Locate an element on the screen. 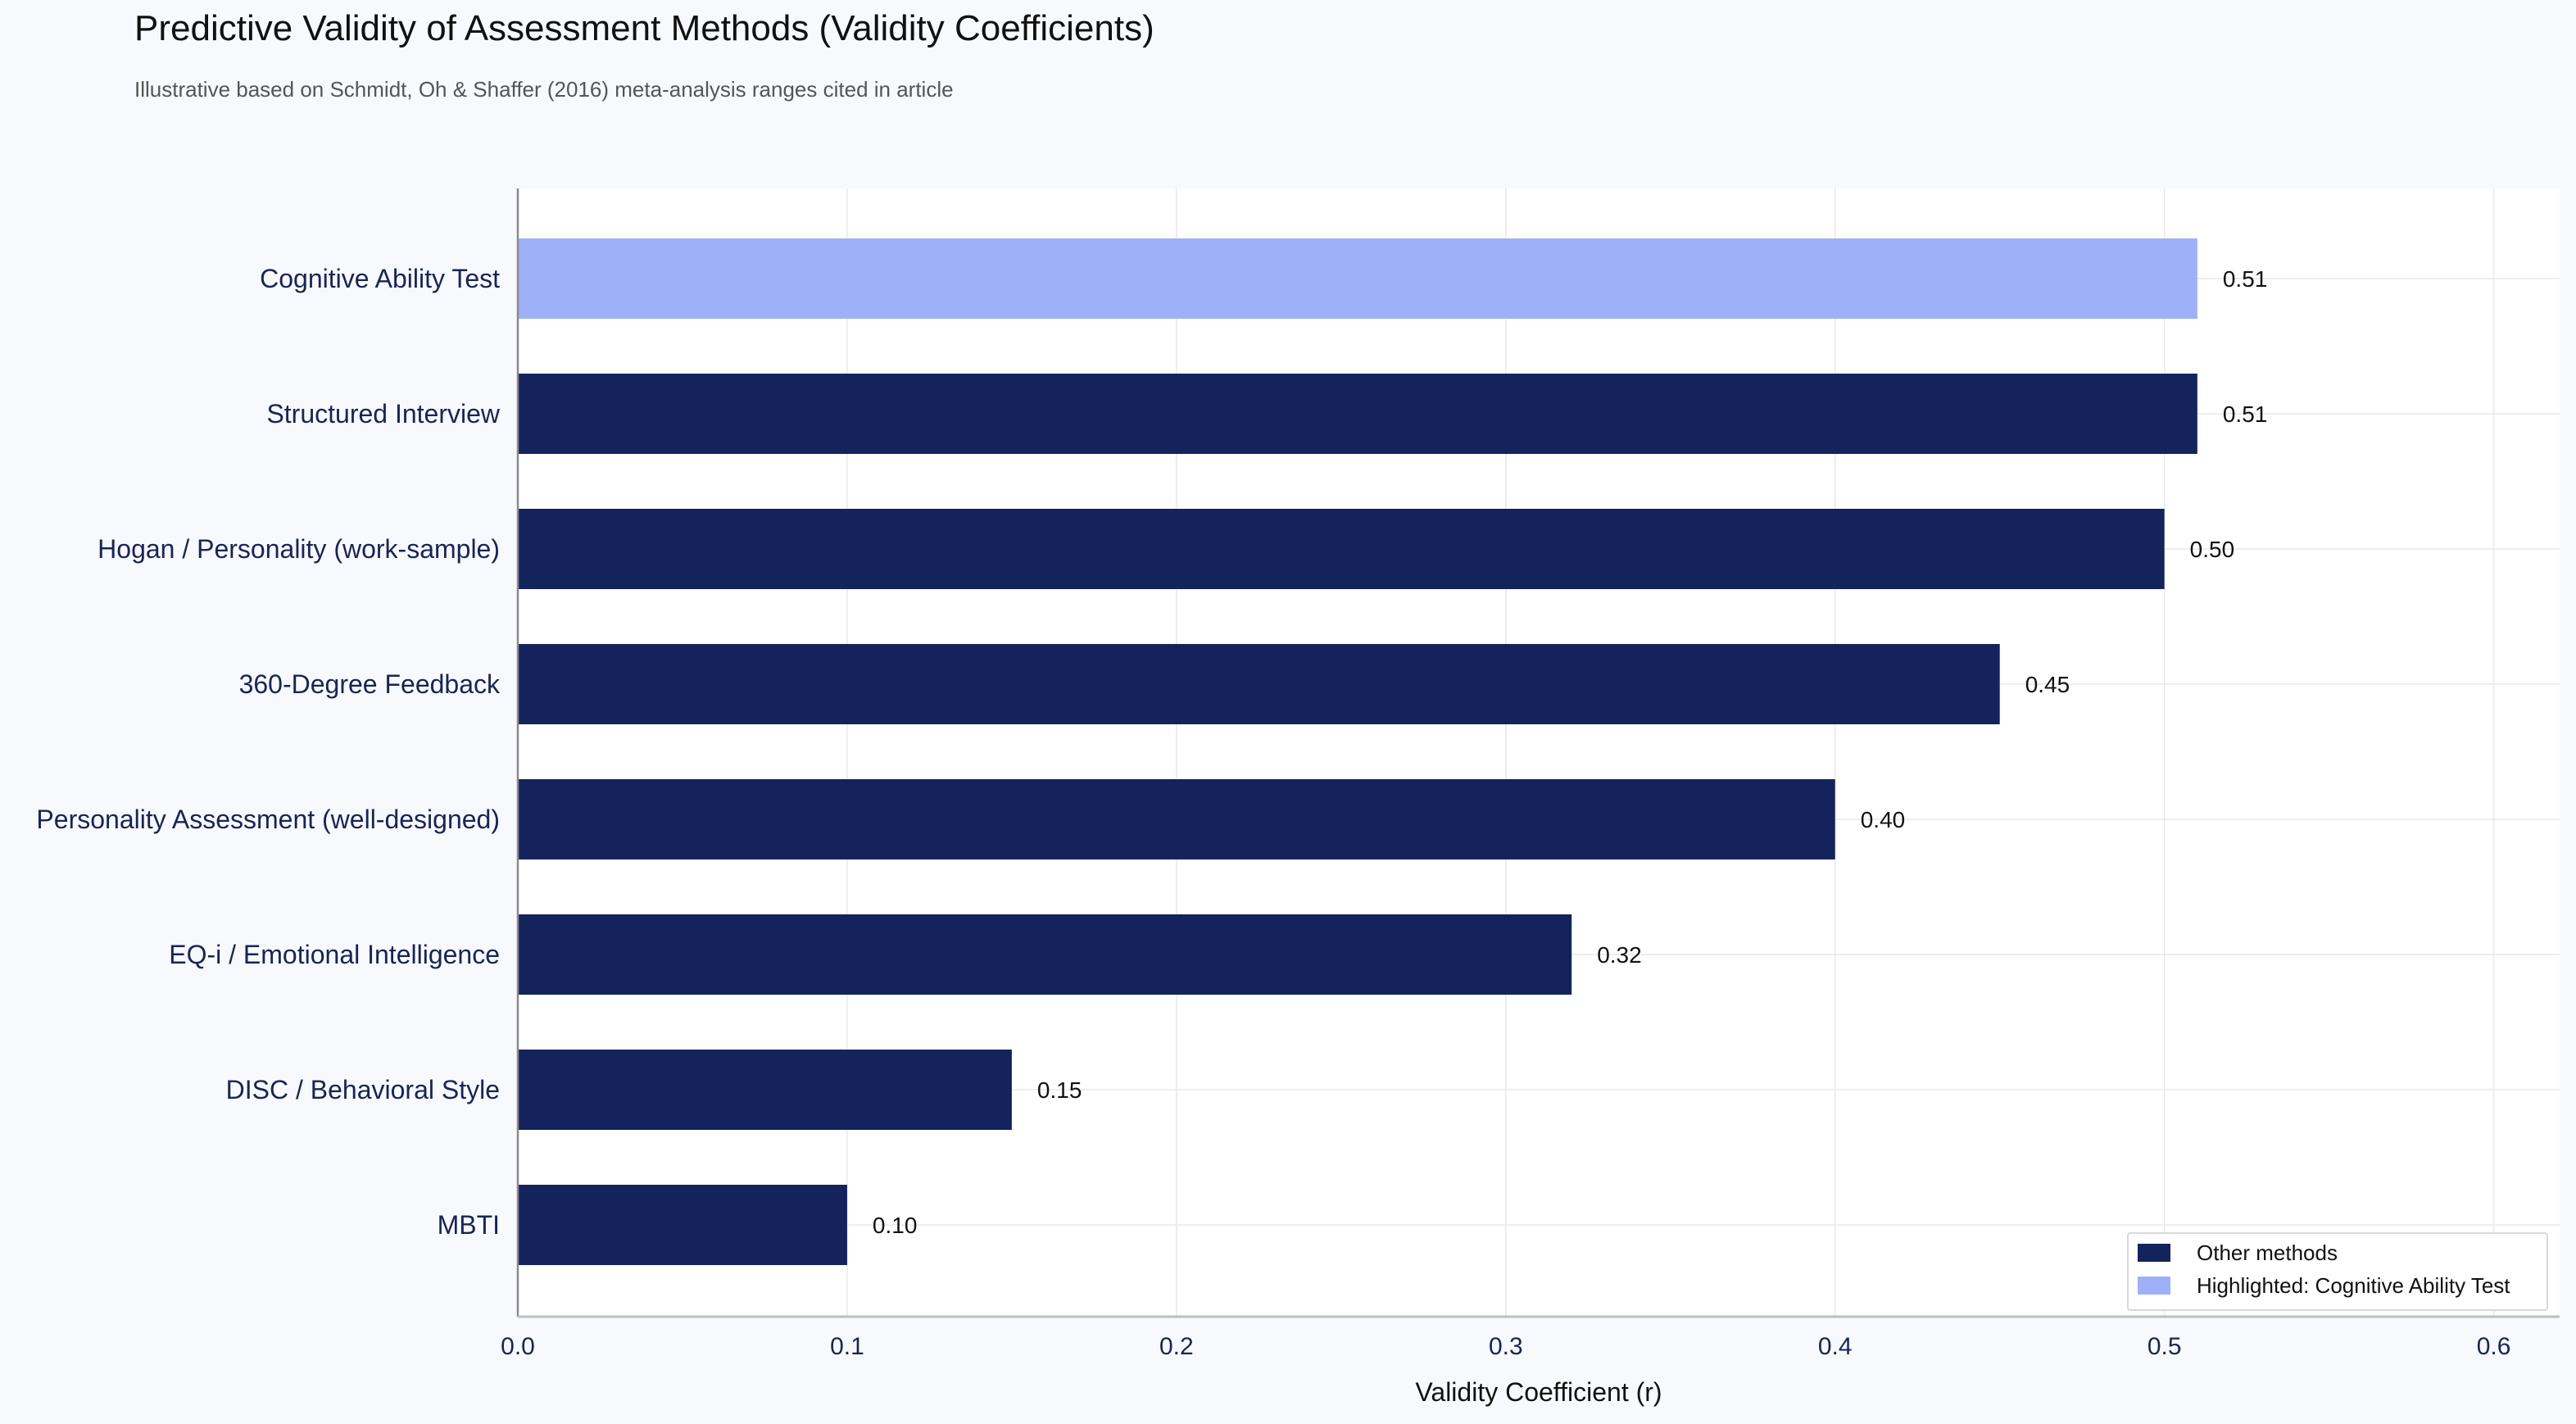 The height and width of the screenshot is (1424, 2576). x-tick-label: 0.0 is located at coordinates (518, 1346).